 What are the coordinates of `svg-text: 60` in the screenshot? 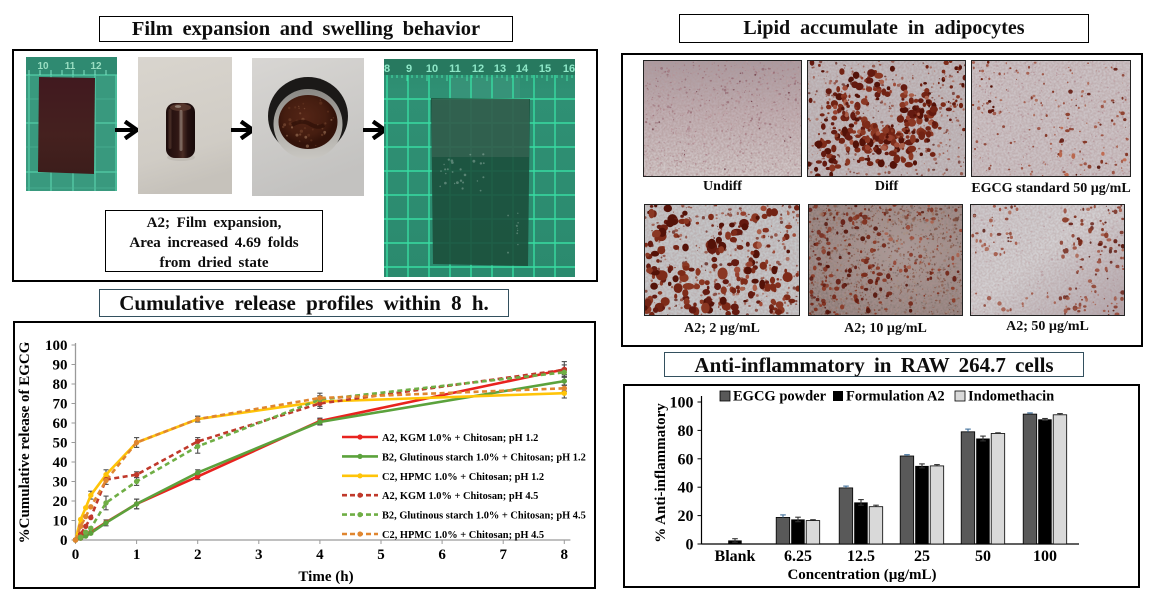 It's located at (60, 424).